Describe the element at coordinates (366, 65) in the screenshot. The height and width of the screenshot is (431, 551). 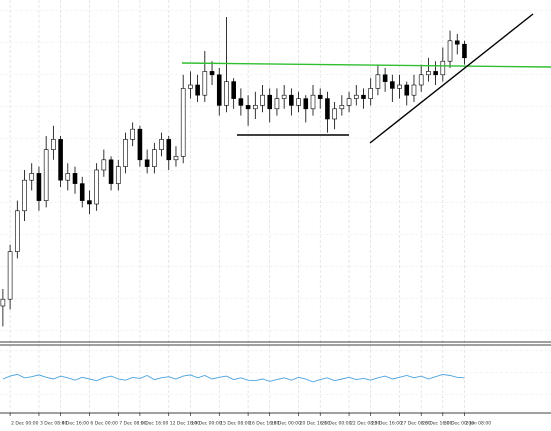
I see `resistance-line` at that location.